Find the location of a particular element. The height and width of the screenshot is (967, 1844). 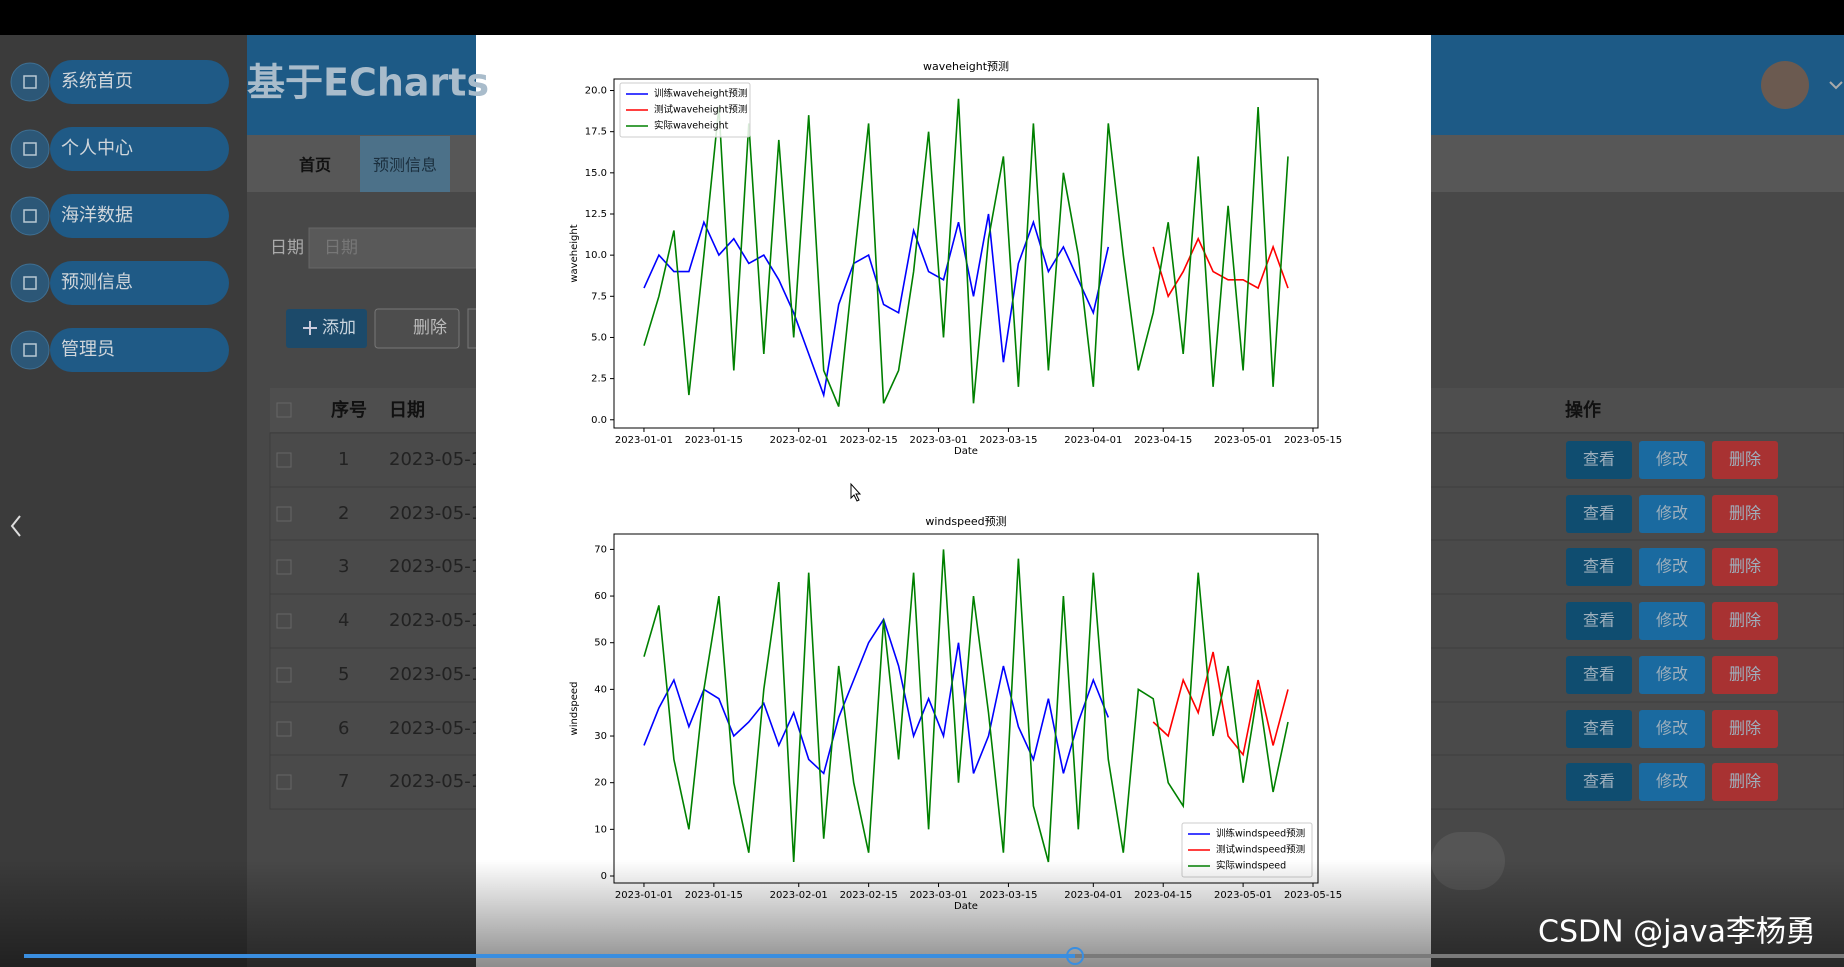

search-label: 日期 is located at coordinates (287, 248).